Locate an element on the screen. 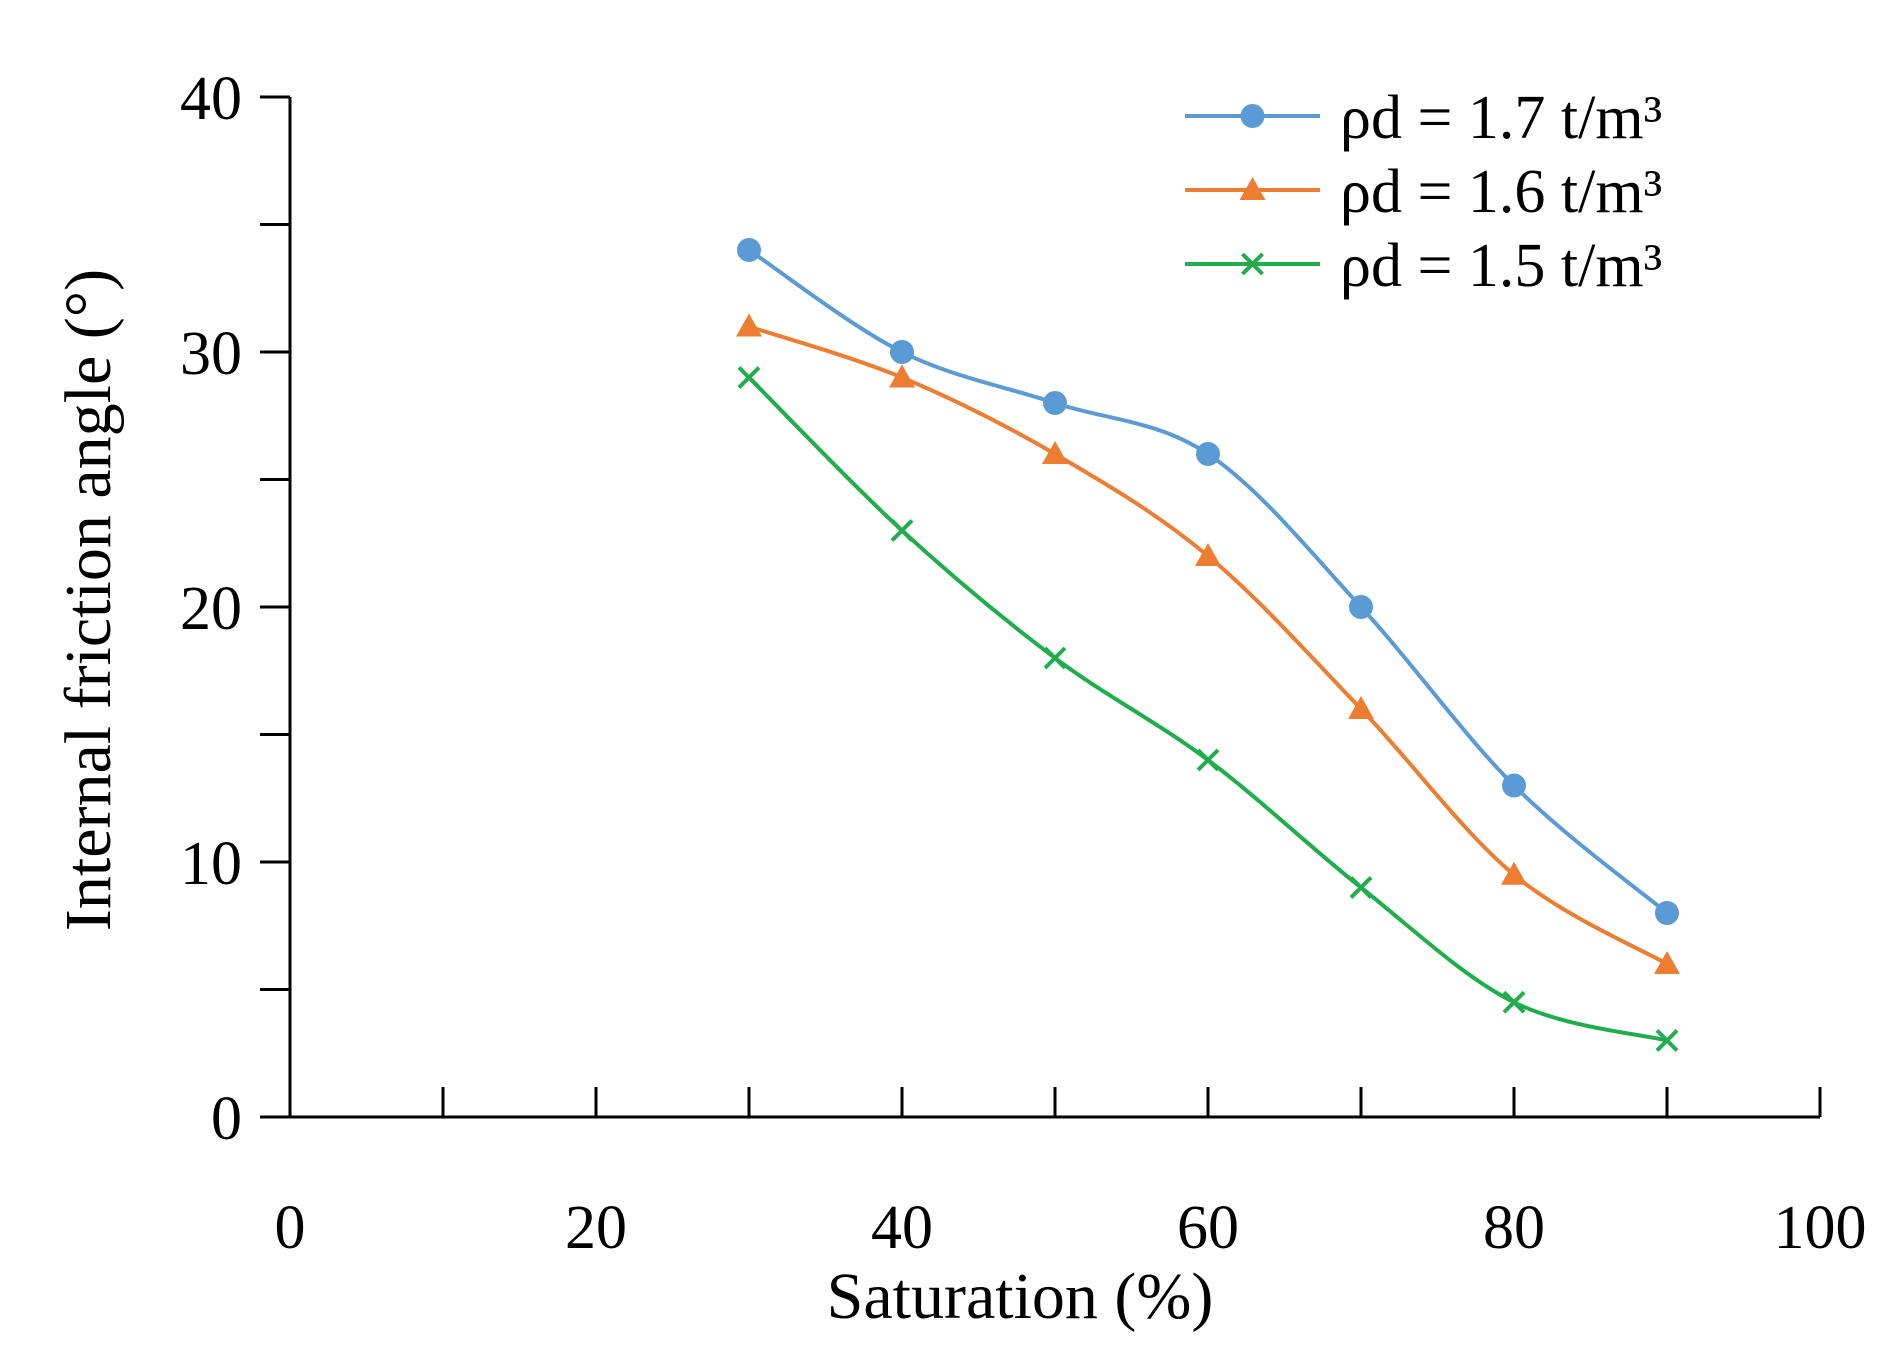 Image resolution: width=1896 pixels, height=1353 pixels. legend-label: ρd = 1.5 t/m³ is located at coordinates (1501, 266).